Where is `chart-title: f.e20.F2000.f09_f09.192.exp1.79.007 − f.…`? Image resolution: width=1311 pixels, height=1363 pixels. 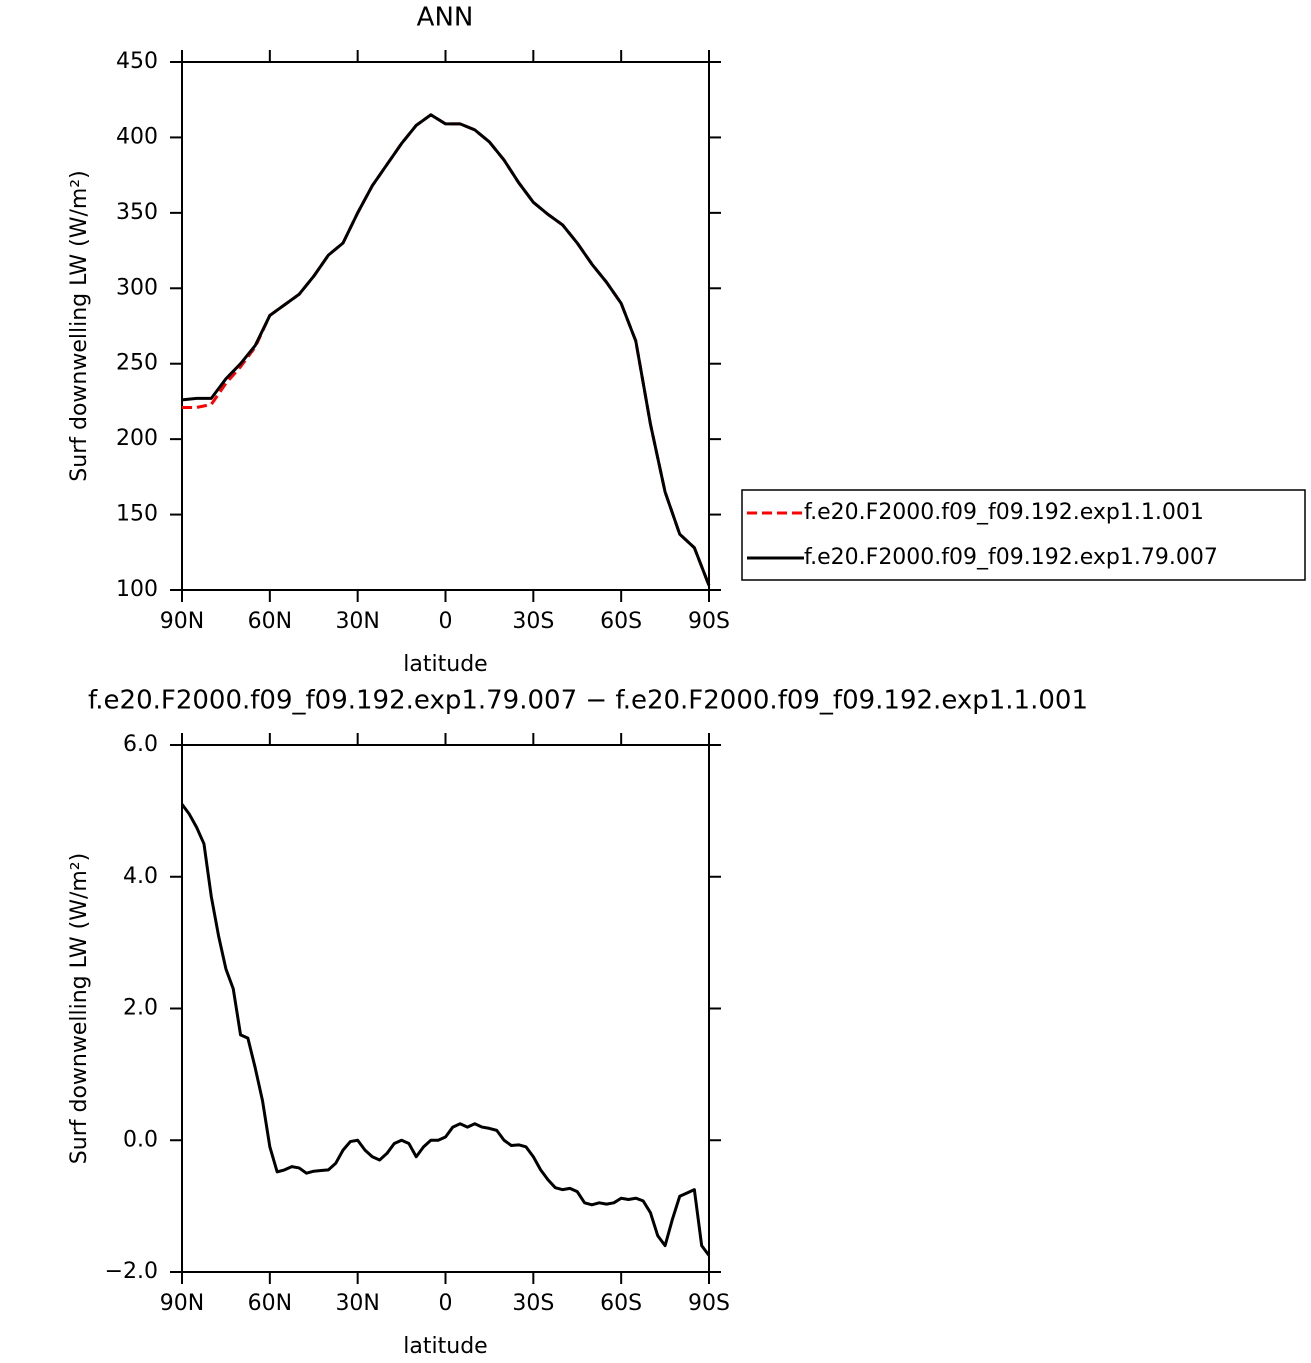
chart-title: f.e20.F2000.f09_f09.192.exp1.79.007 − f.… is located at coordinates (588, 701).